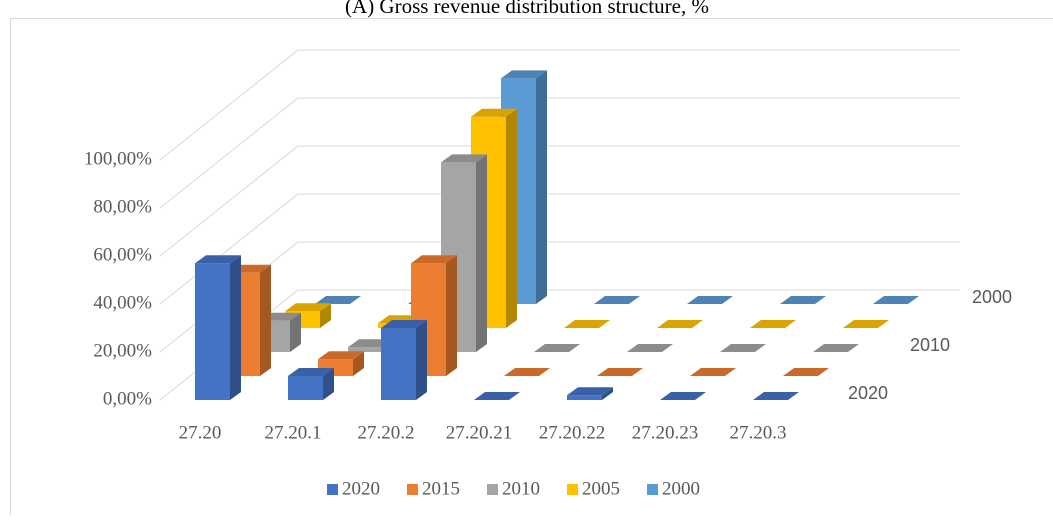 The height and width of the screenshot is (520, 1053). I want to click on legend-label: 2005, so click(601, 488).